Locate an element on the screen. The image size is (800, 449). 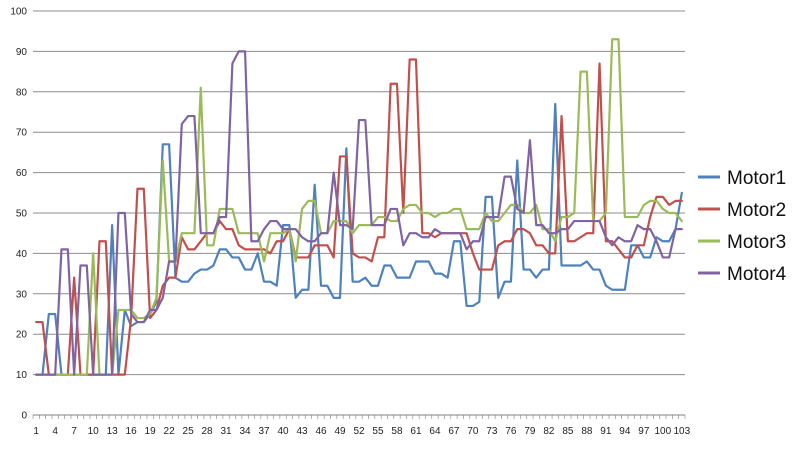
x-axis-ticks is located at coordinates (359, 417).